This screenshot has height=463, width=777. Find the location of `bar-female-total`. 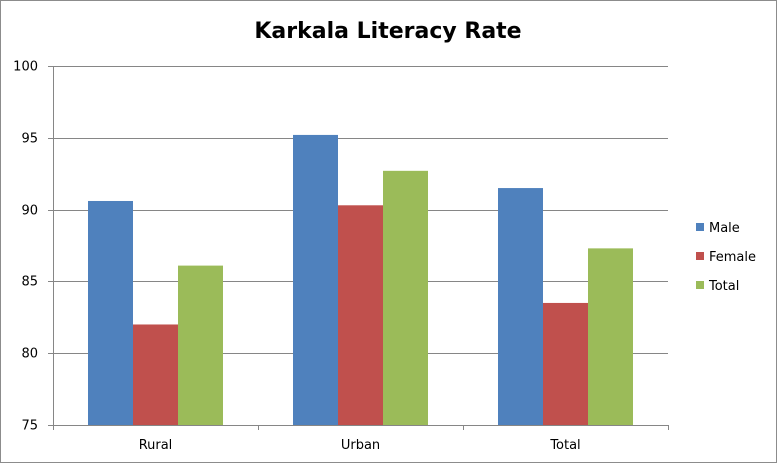

bar-female-total is located at coordinates (565, 363).